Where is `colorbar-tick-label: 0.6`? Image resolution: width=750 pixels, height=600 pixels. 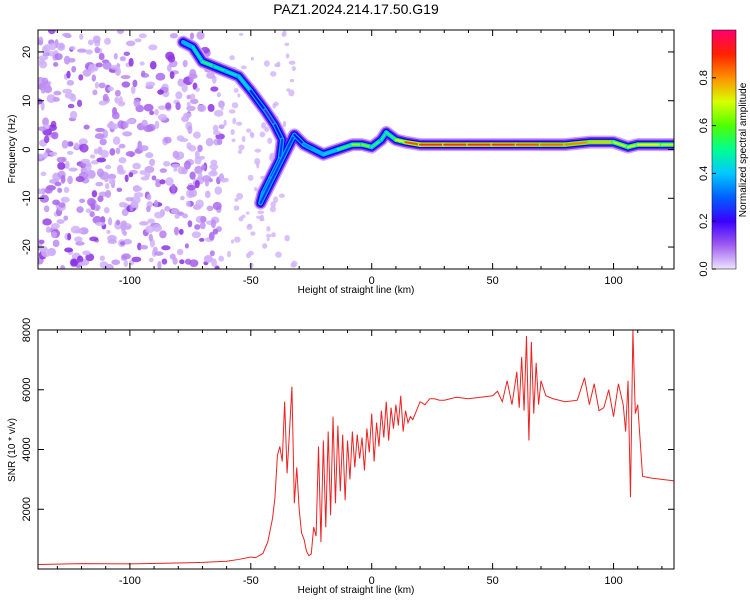 colorbar-tick-label: 0.6 is located at coordinates (704, 125).